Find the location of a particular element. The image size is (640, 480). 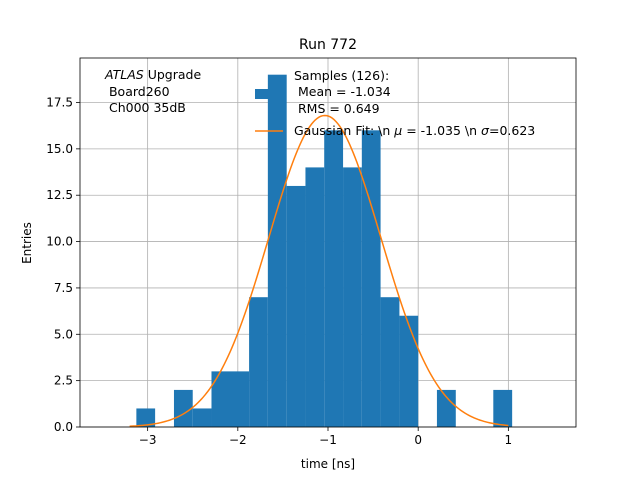

atlas-annotation: ATLAS Upgrade Board260 Ch000 35dB is located at coordinates (152, 91).